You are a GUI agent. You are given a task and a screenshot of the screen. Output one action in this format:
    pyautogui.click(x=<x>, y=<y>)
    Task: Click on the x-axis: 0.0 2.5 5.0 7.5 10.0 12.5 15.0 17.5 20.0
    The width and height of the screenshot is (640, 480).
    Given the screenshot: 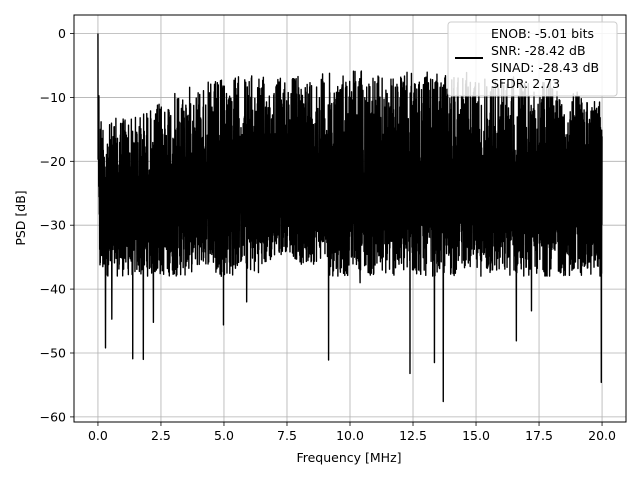 What is the action you would take?
    pyautogui.click(x=352, y=432)
    